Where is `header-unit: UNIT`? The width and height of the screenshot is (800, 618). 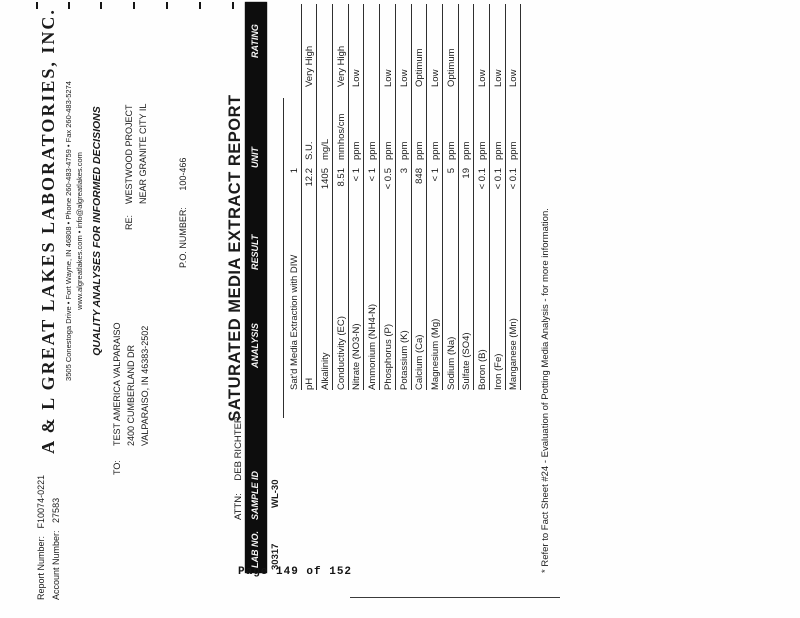 header-unit: UNIT is located at coordinates (255, 157).